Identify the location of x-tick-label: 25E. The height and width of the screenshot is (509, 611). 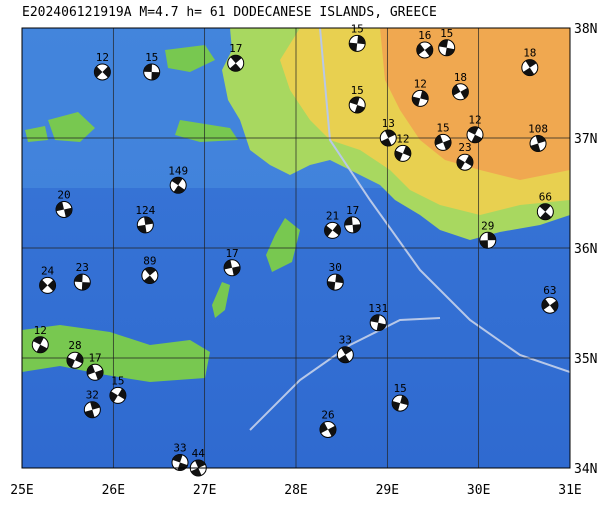
(21, 490).